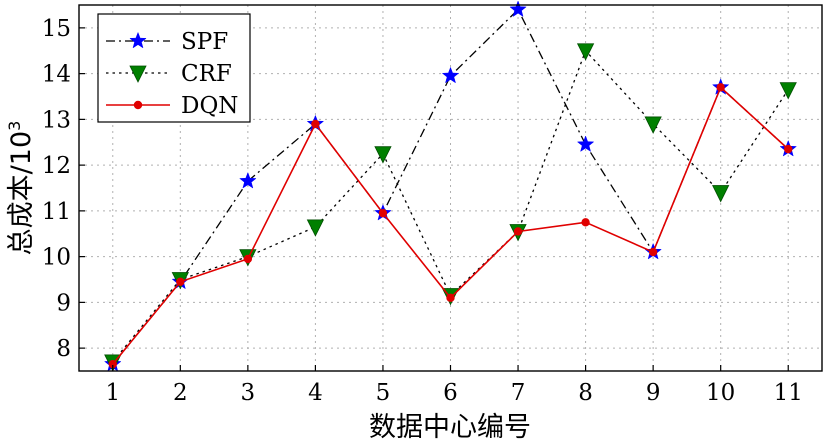  I want to click on x-tick-label: 2, so click(180, 393).